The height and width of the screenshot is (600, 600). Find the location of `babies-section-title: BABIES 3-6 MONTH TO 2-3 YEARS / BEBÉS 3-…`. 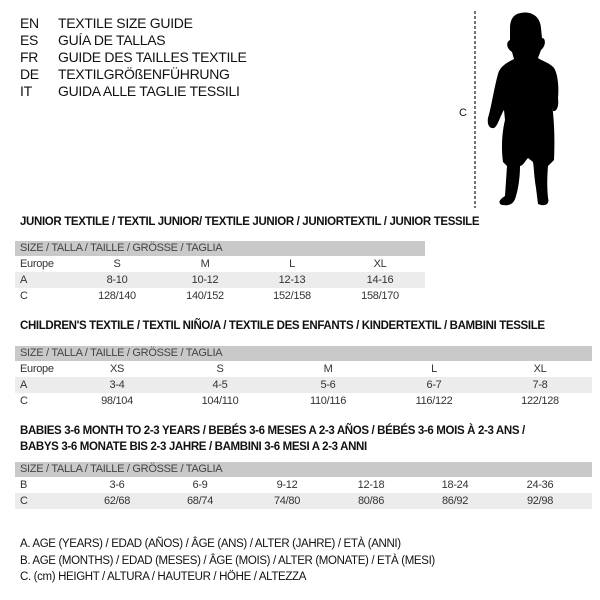

babies-section-title: BABIES 3-6 MONTH TO 2-3 YEARS / BEBÉS 3-… is located at coordinates (272, 439).